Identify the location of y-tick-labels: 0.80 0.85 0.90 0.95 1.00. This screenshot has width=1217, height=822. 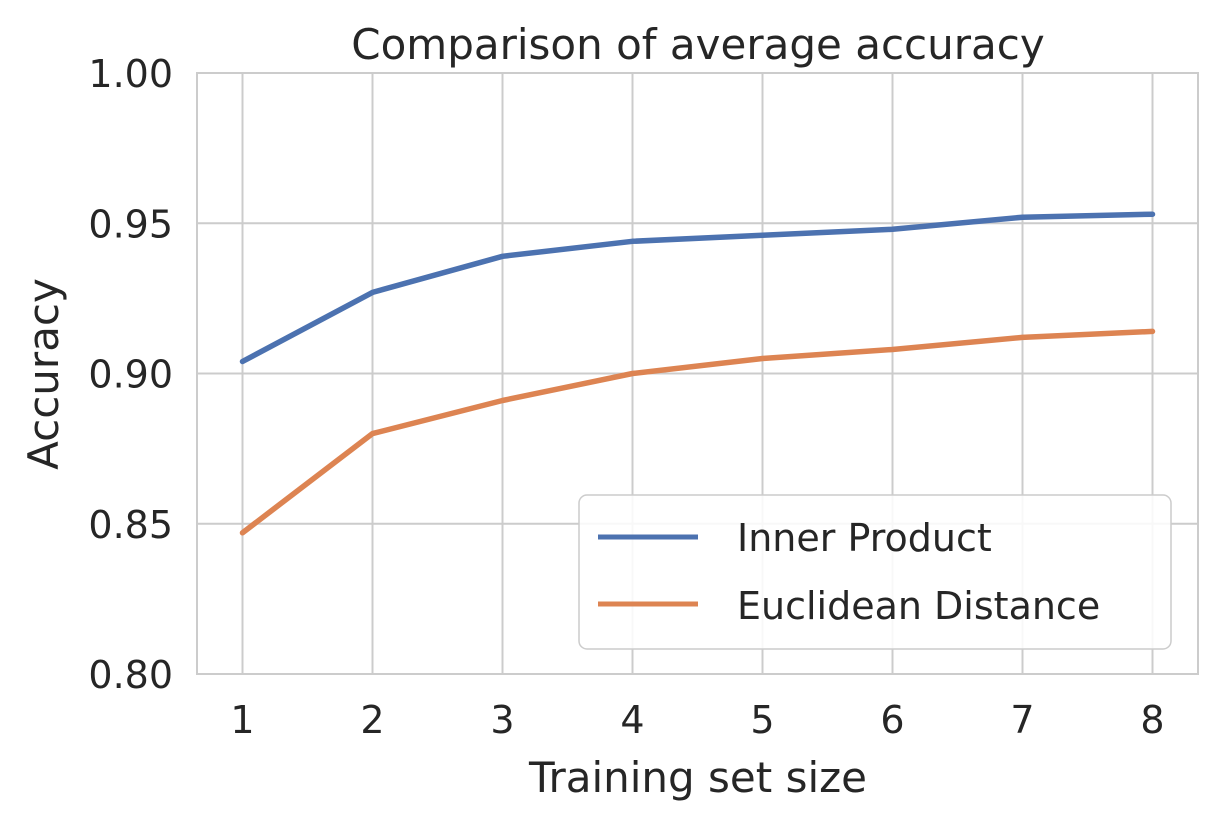
(130, 374).